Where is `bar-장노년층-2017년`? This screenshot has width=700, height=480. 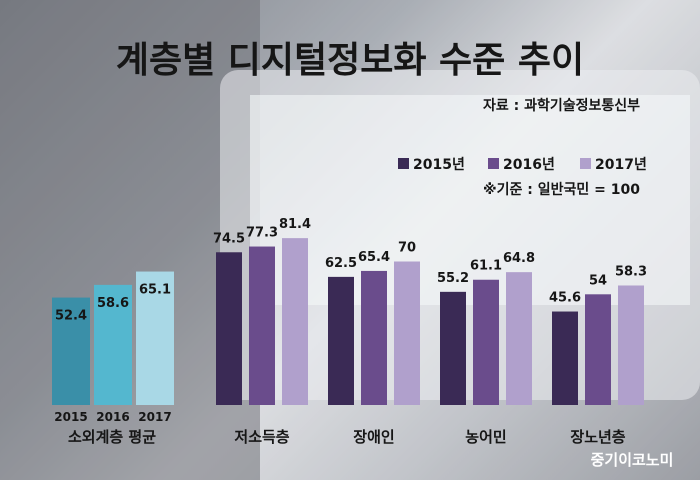 bar-장노년층-2017년 is located at coordinates (631, 345).